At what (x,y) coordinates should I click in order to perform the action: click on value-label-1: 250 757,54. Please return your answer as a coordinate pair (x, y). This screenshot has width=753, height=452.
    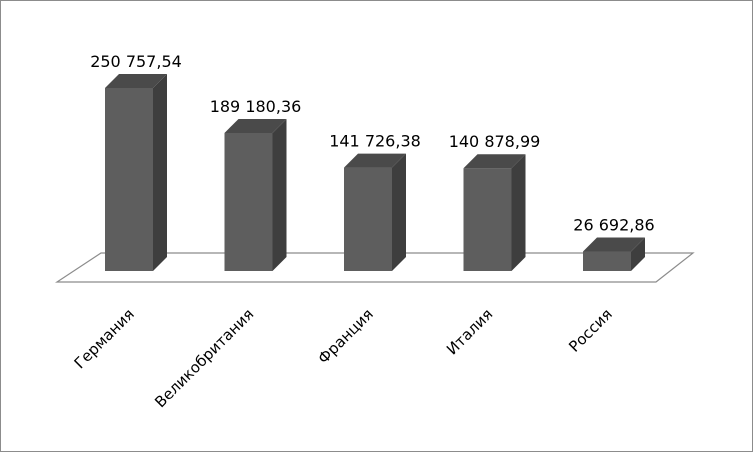
    Looking at the image, I should click on (136, 61).